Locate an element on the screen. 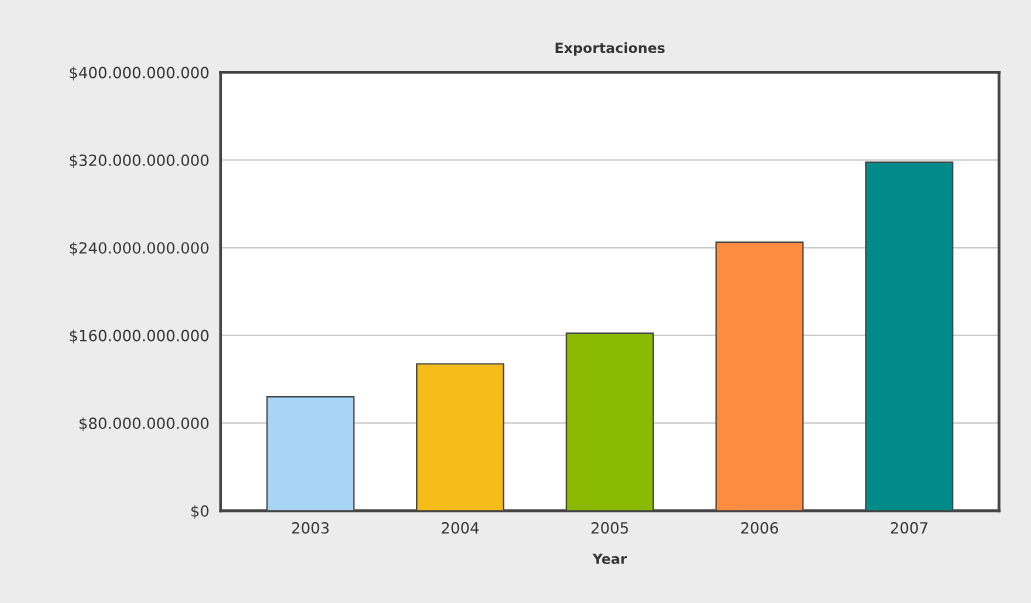  chart-title: Exportaciones is located at coordinates (610, 49).